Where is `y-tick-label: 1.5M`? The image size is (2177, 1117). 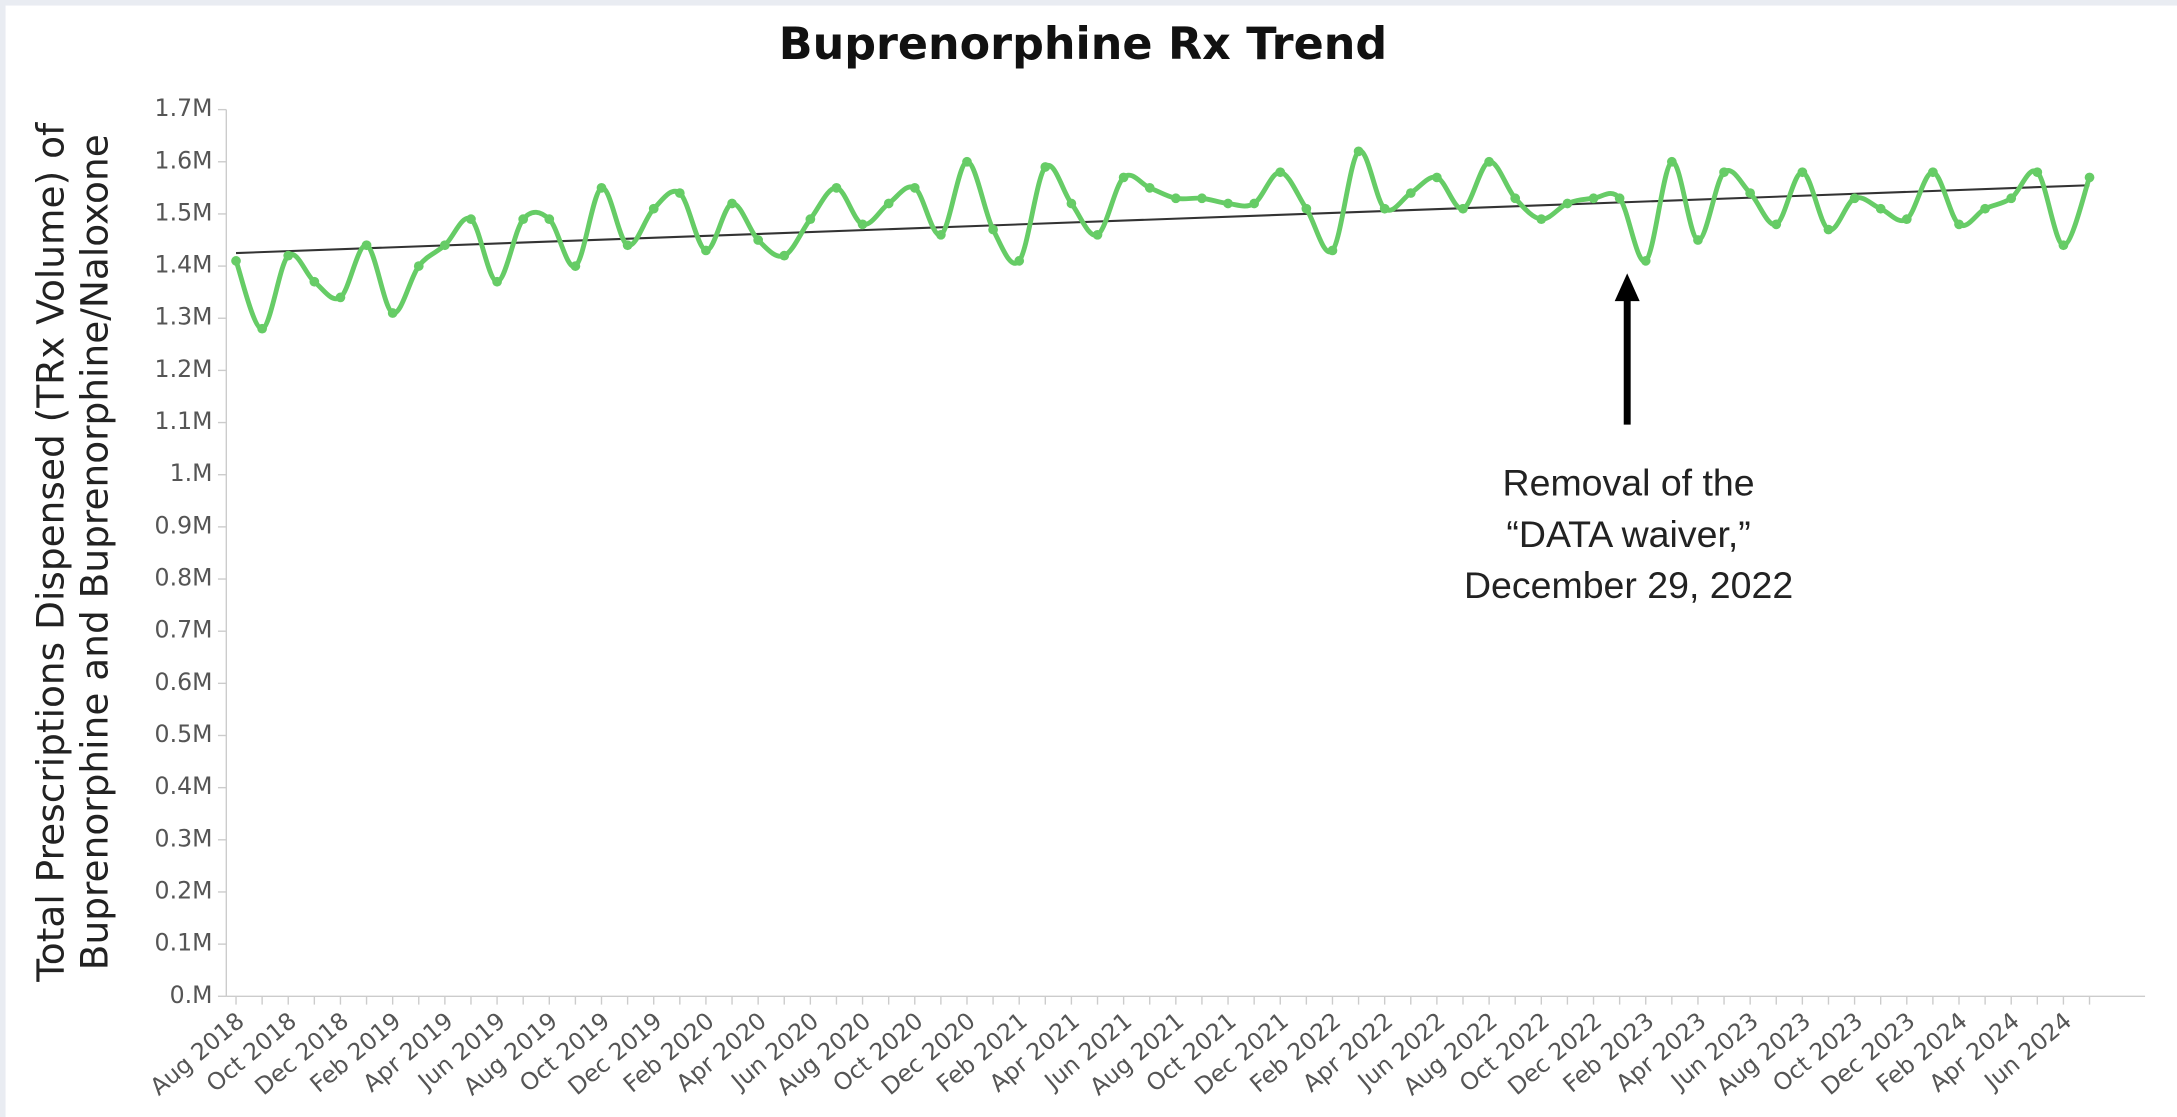 y-tick-label: 1.5M is located at coordinates (184, 212).